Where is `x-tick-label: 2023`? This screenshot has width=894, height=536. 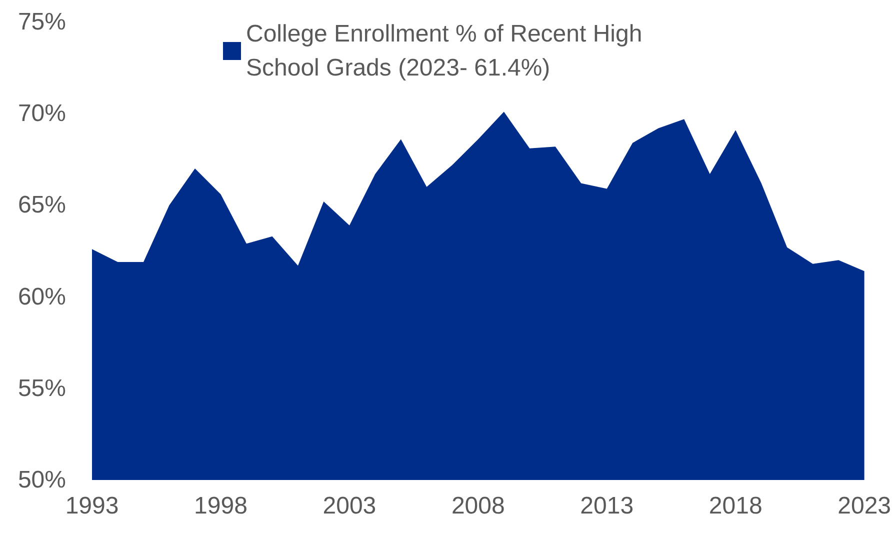 x-tick-label: 2023 is located at coordinates (864, 506).